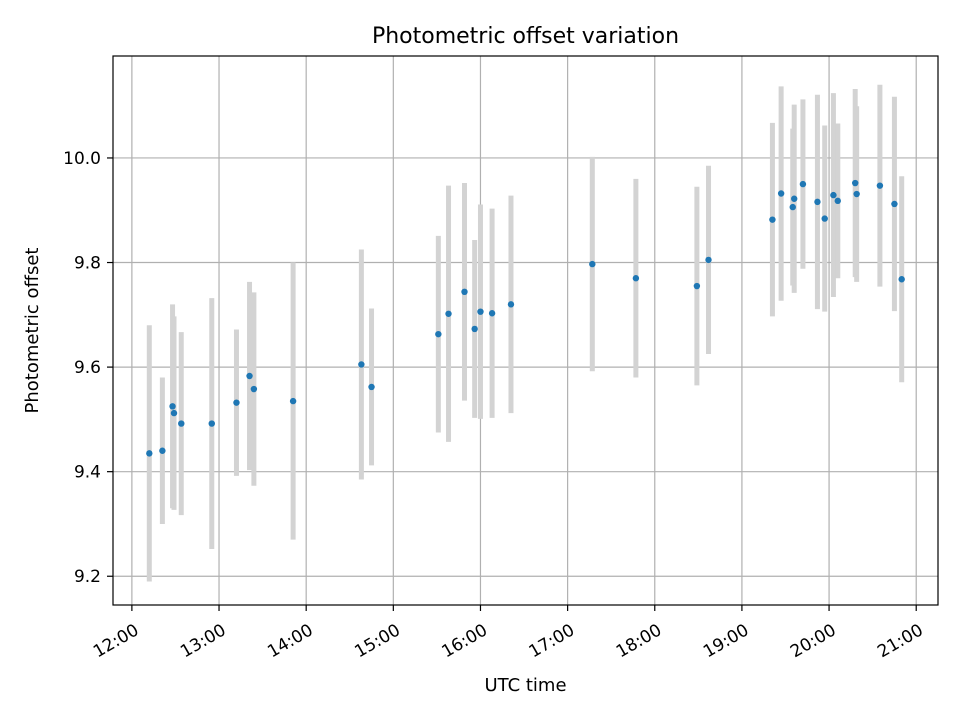  I want to click on y-tick-label: 9.2, so click(87, 577).